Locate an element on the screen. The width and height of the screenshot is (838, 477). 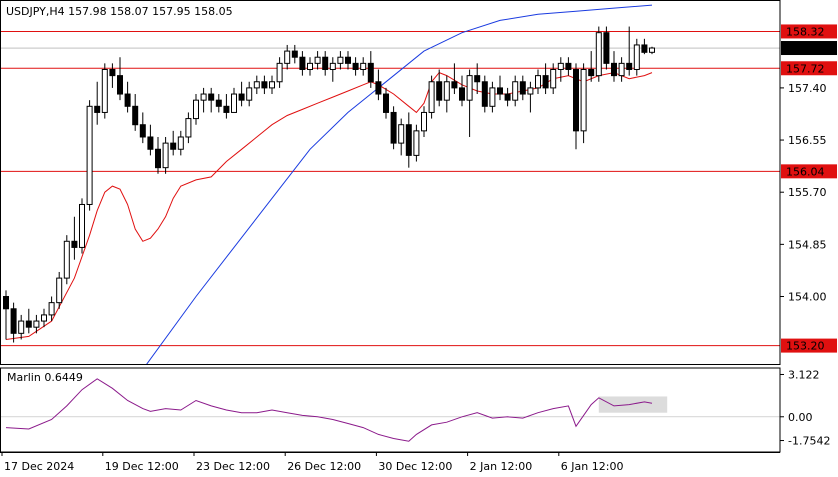
x-tick-label: 17 Dec 2024 is located at coordinates (39, 466).